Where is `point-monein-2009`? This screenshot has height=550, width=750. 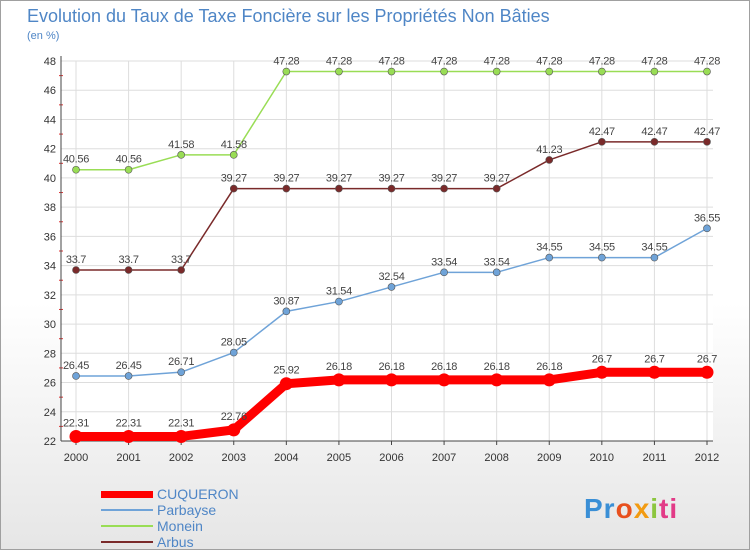 point-monein-2009 is located at coordinates (549, 71).